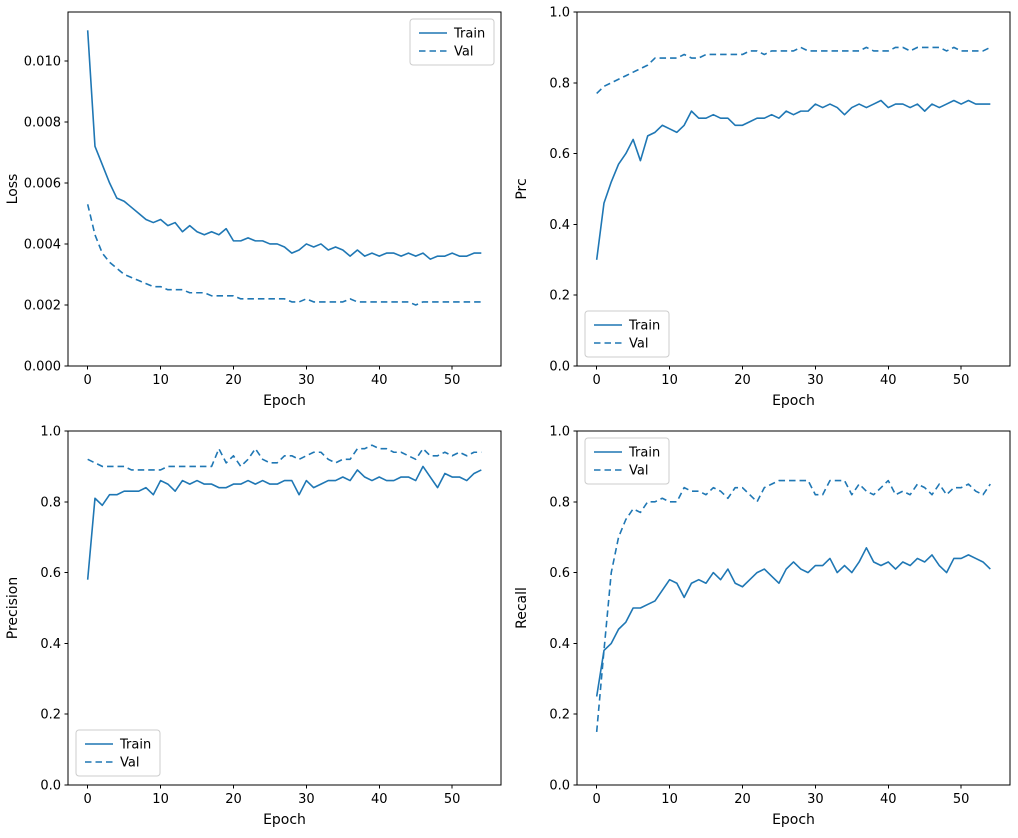 This screenshot has height=838, width=1018. Describe the element at coordinates (46, 214) in the screenshot. I see `y-axis-ticks: 0.000 0.002 0.004 0.006 0.008 0.010` at that location.